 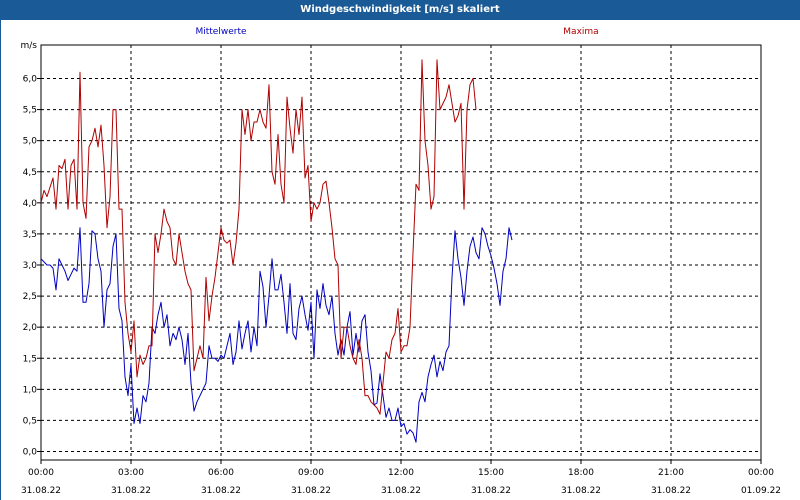 I want to click on y-axis-ticks: 0,0 0,5 1,0 1,5 2,0 2,5 3,0 3,5 4,0 4,5 5,0 5,5 6,0, so click(x=32, y=266).